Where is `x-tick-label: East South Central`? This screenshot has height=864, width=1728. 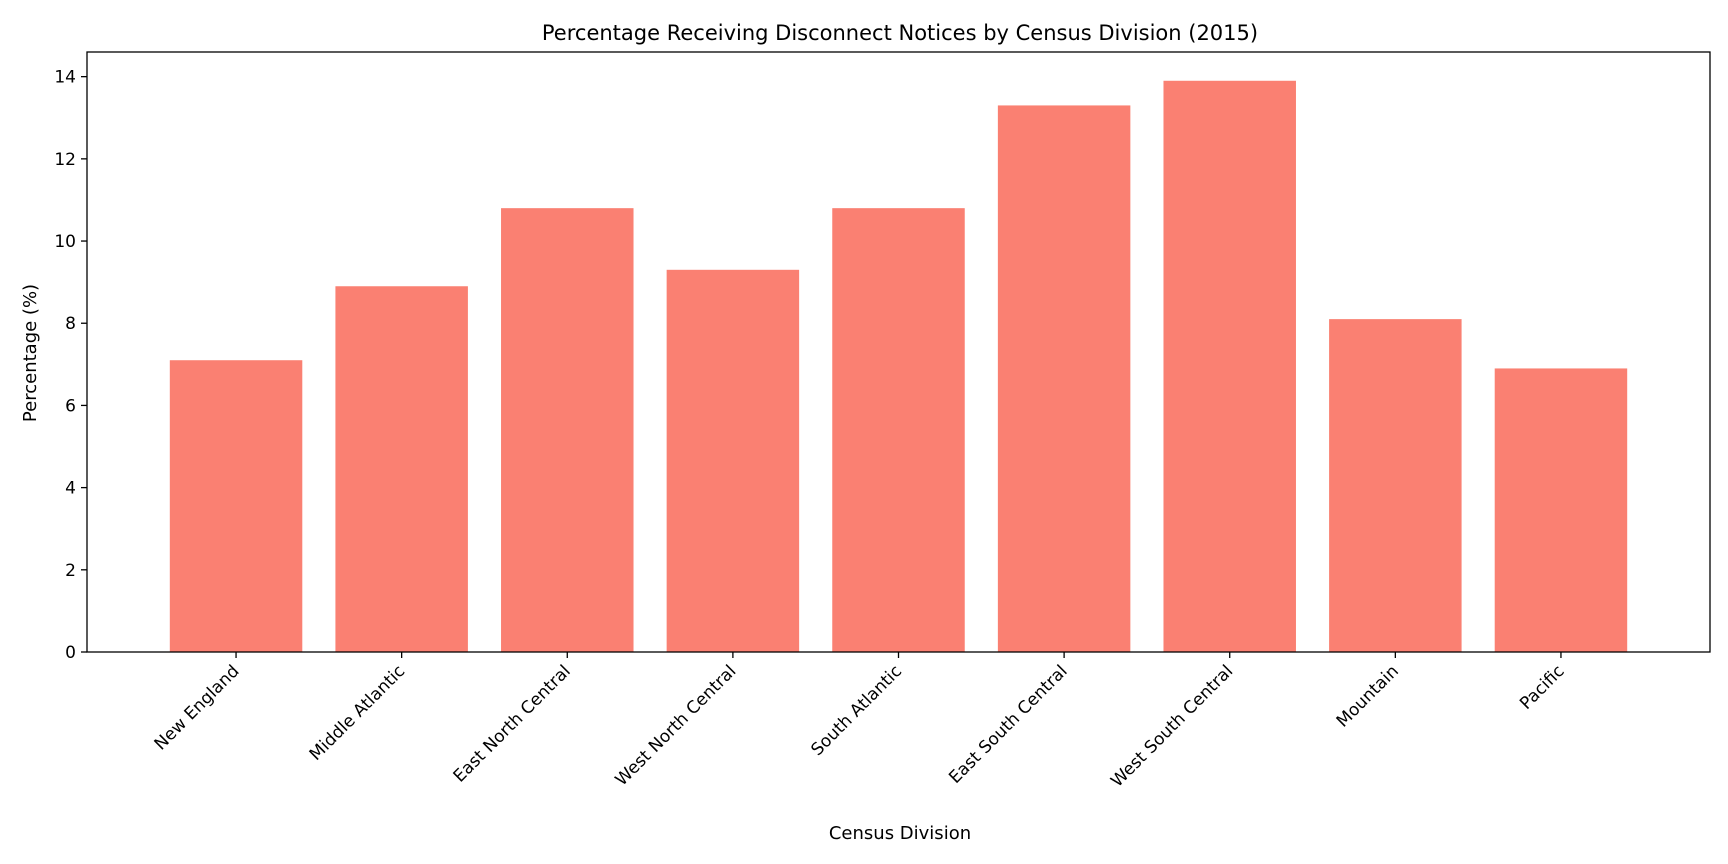 x-tick-label: East South Central is located at coordinates (1008, 724).